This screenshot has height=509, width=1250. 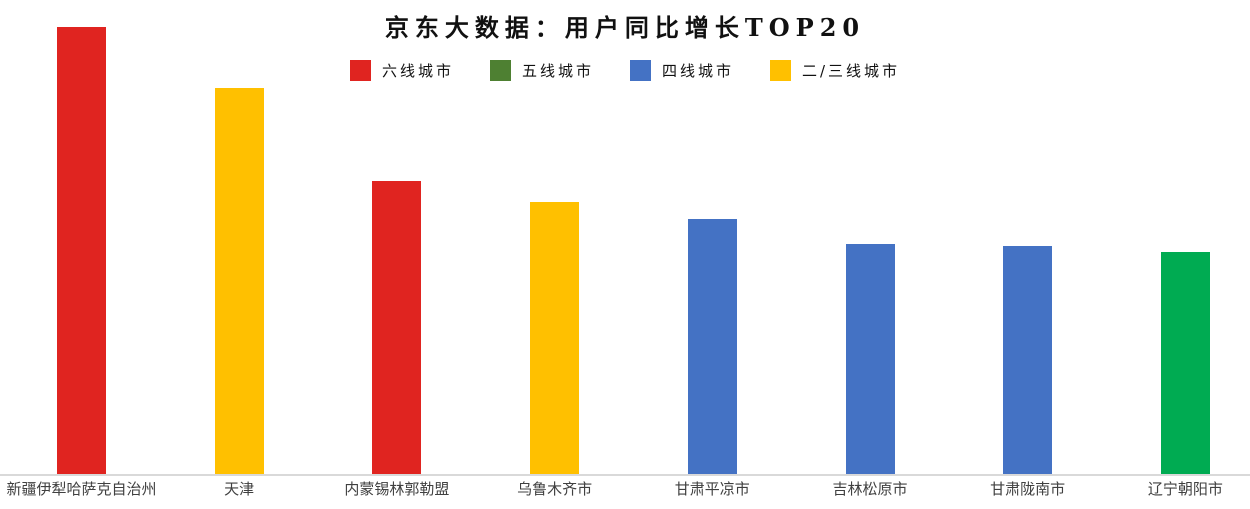 I want to click on legend-item: 二/三线城市, so click(x=835, y=70).